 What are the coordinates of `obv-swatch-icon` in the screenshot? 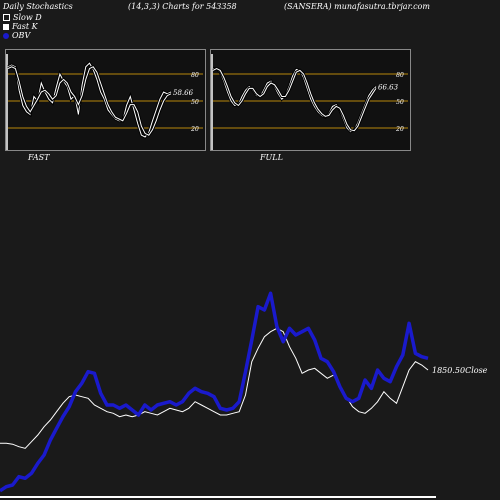 It's located at (6, 35).